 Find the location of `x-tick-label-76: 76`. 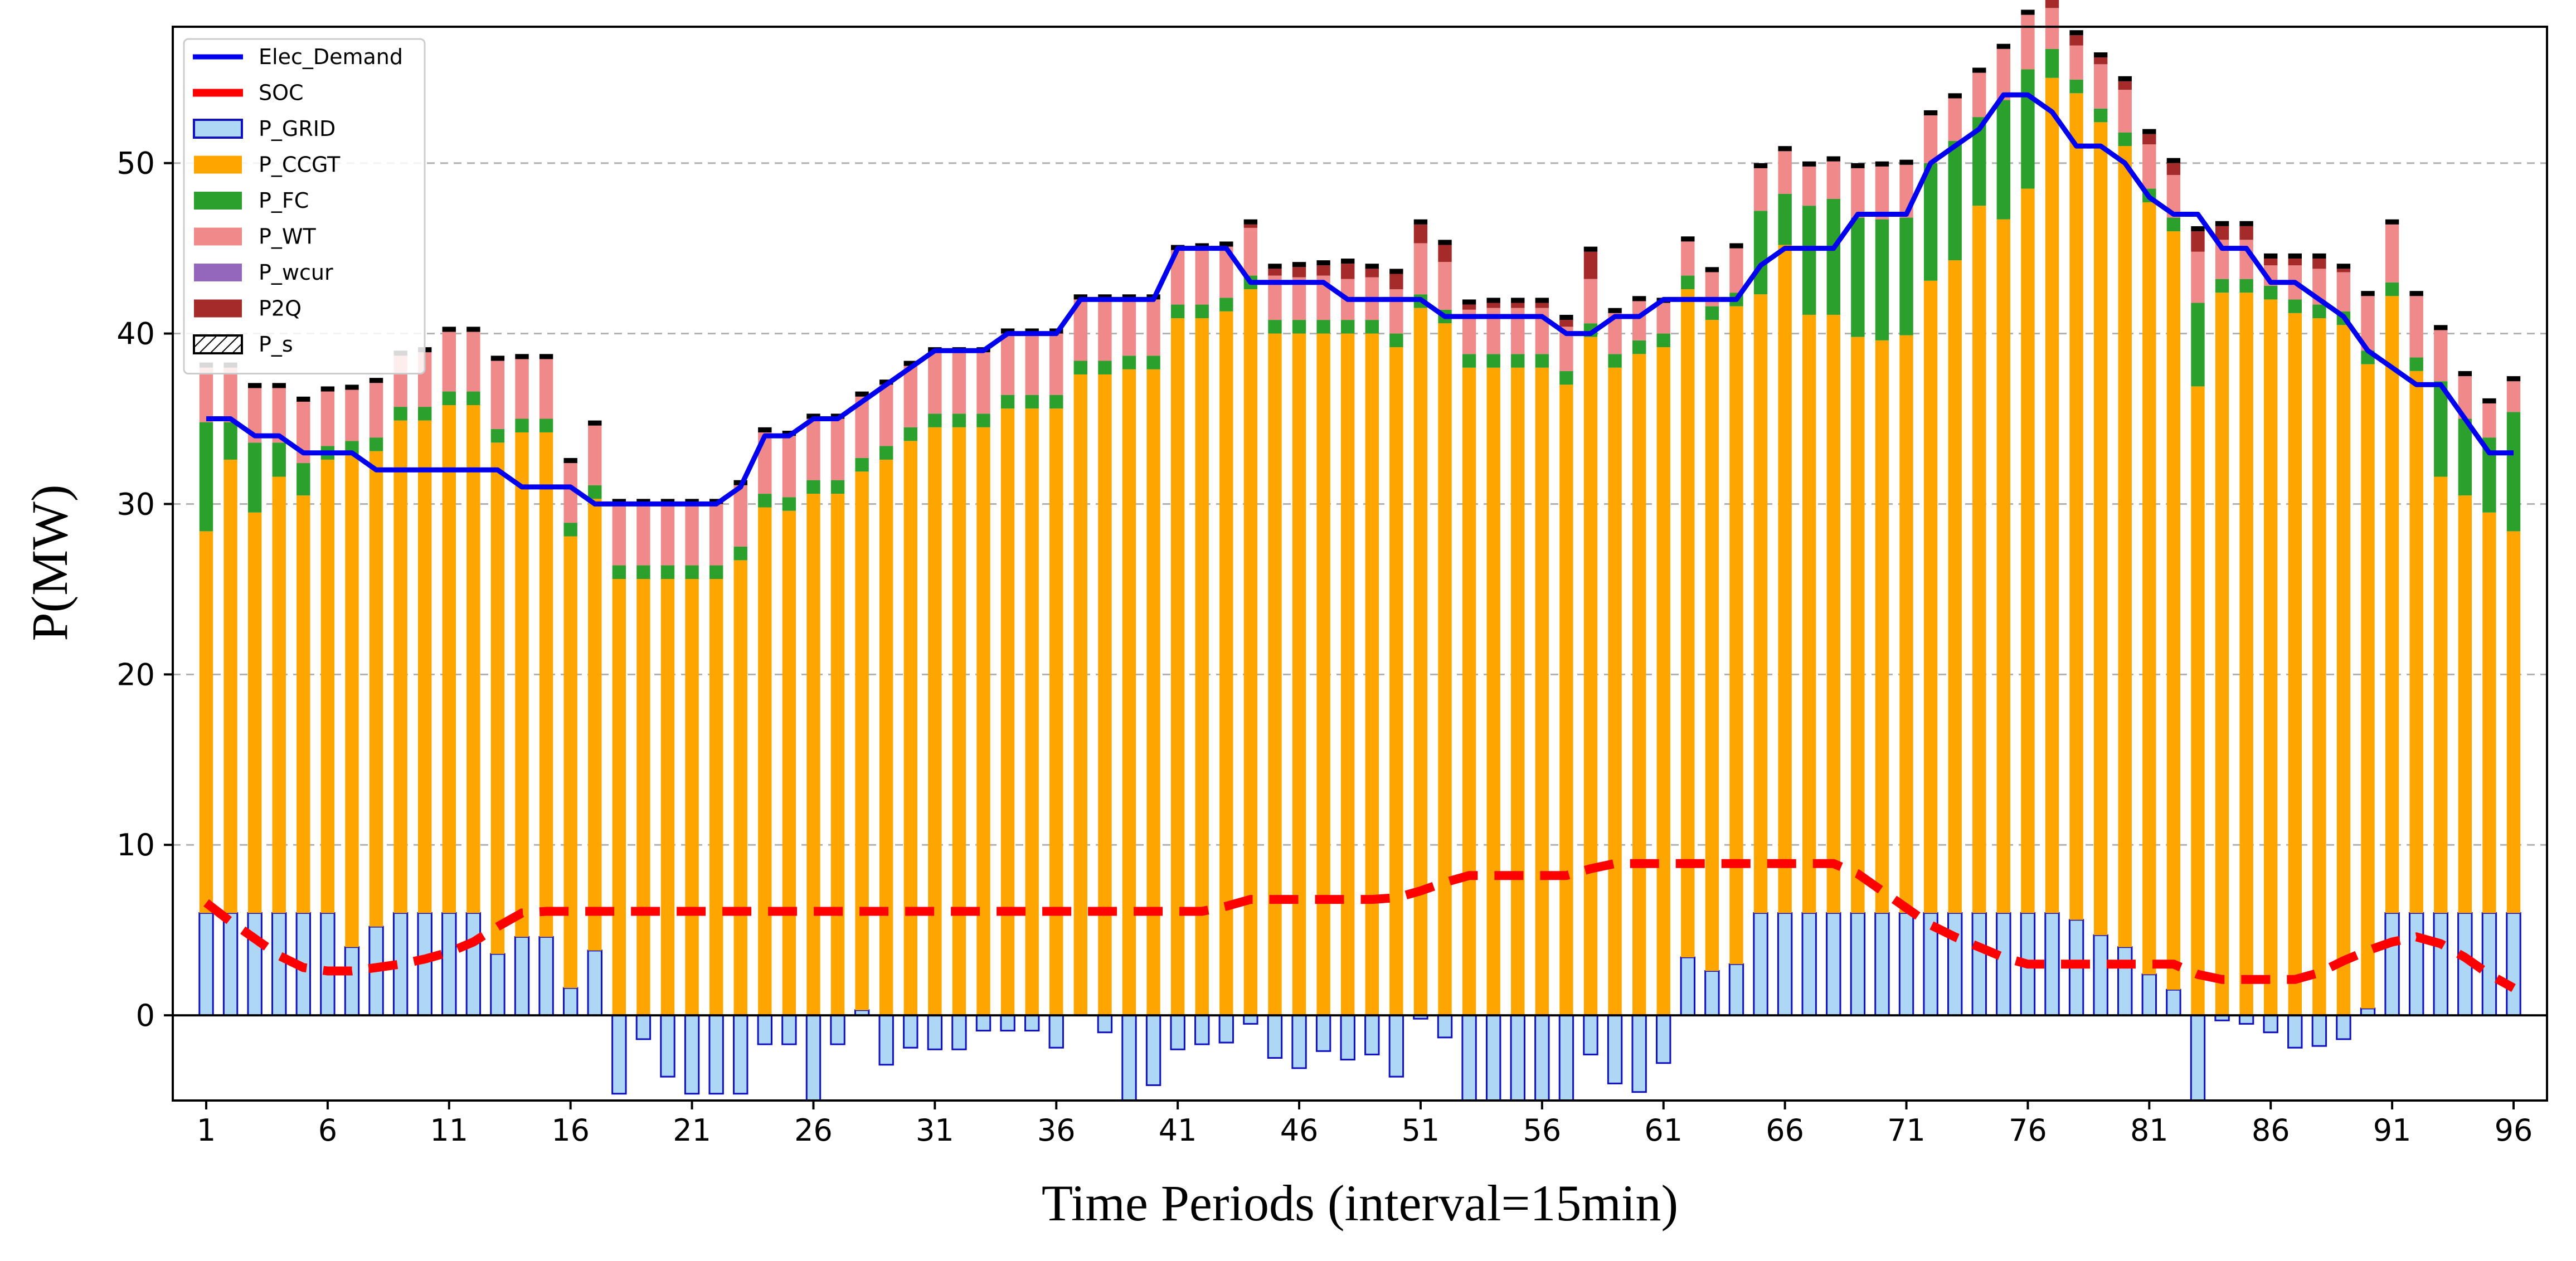

x-tick-label-76: 76 is located at coordinates (2028, 1131).